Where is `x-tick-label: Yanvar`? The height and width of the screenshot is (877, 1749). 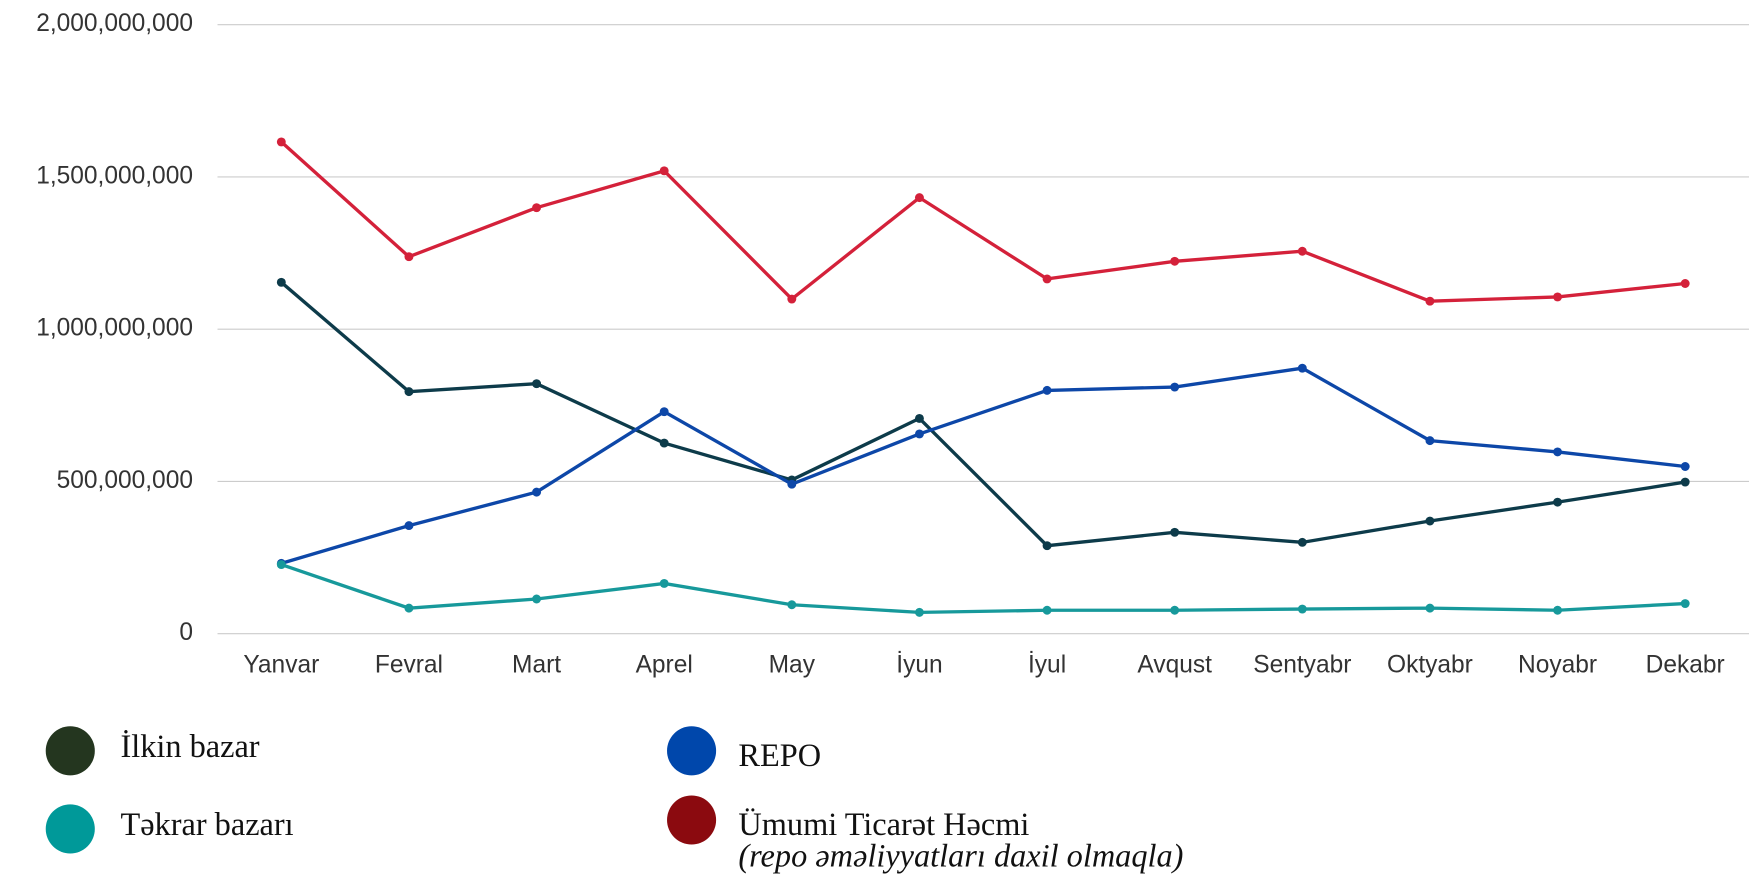
x-tick-label: Yanvar is located at coordinates (281, 665).